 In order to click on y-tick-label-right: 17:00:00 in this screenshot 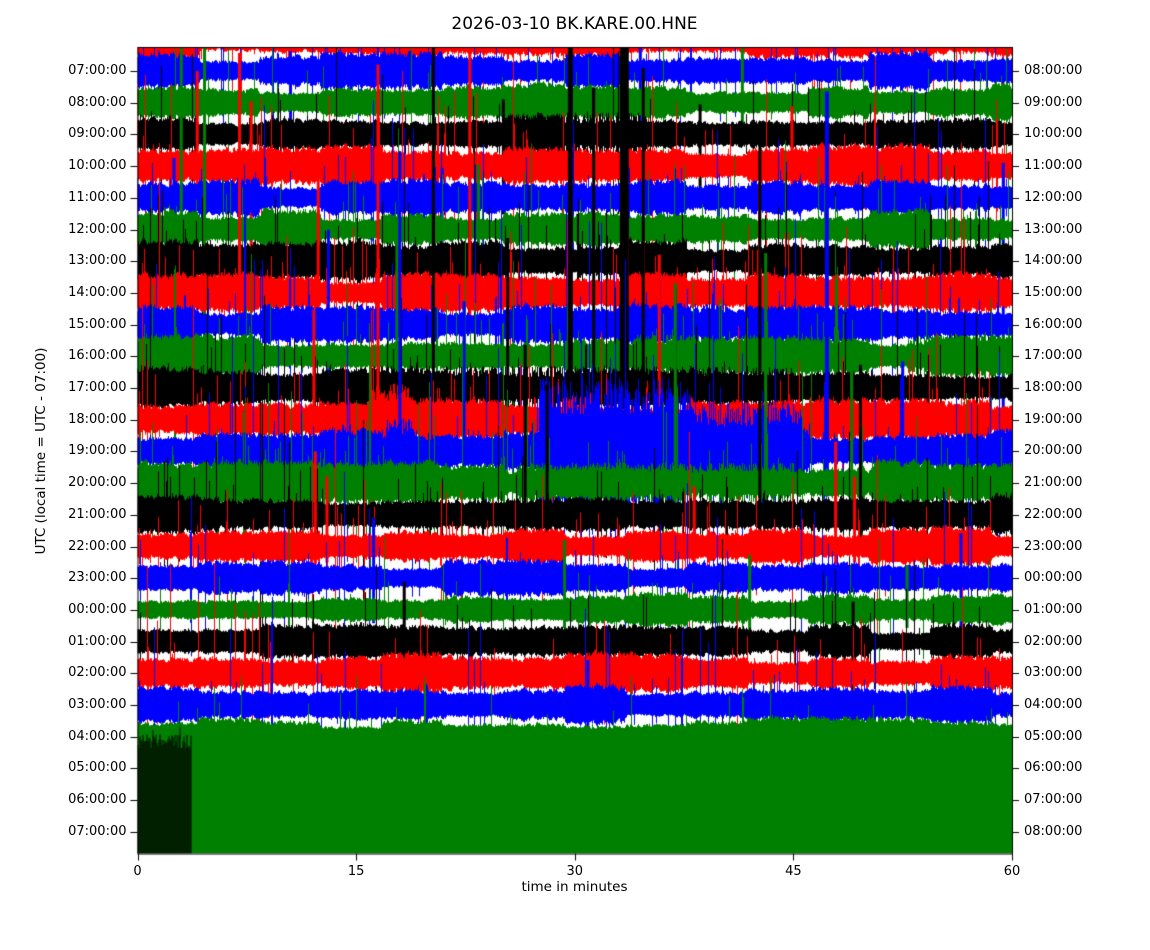, I will do `click(1053, 356)`.